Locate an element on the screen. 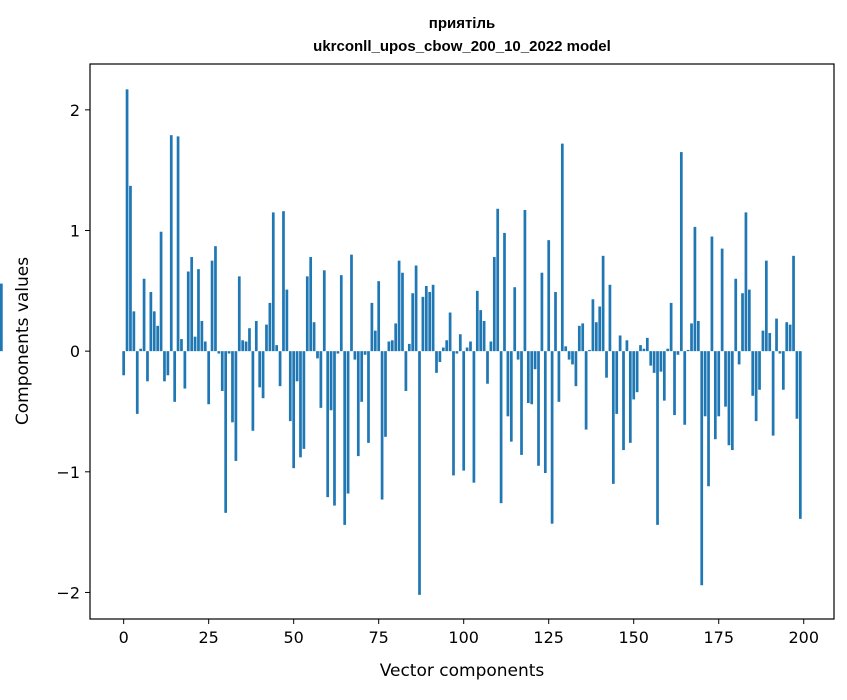 The height and width of the screenshot is (700, 847). x-axis-ticks: 0 25 50 75 100 125 150 175 200 is located at coordinates (469, 633).